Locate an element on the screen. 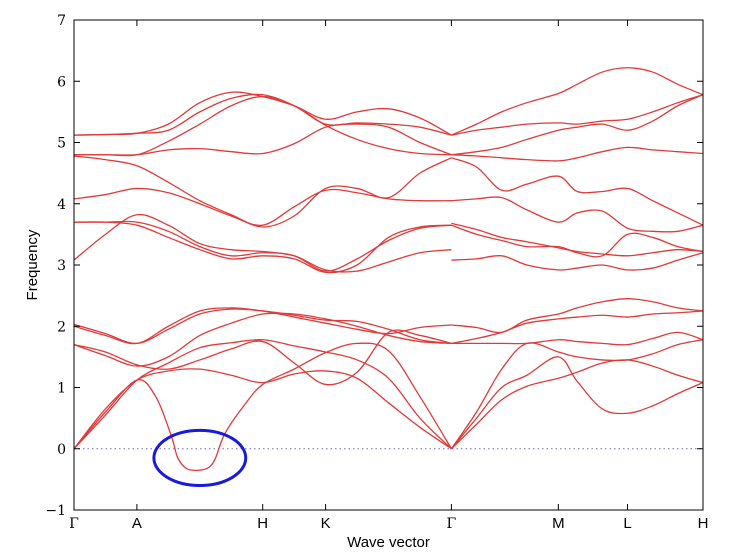 The height and width of the screenshot is (557, 737). x-tick-label: K is located at coordinates (326, 523).